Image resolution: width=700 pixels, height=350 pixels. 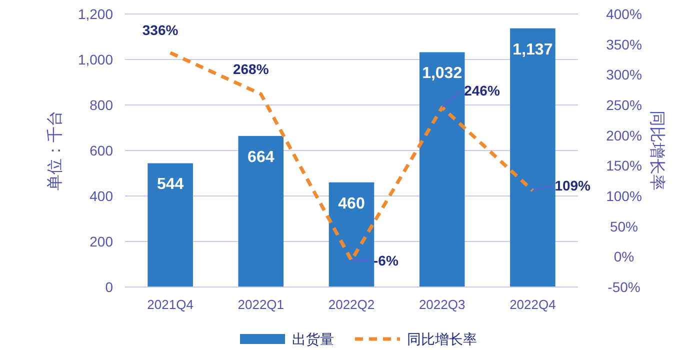 I want to click on y-tick-label: 800, so click(x=102, y=105).